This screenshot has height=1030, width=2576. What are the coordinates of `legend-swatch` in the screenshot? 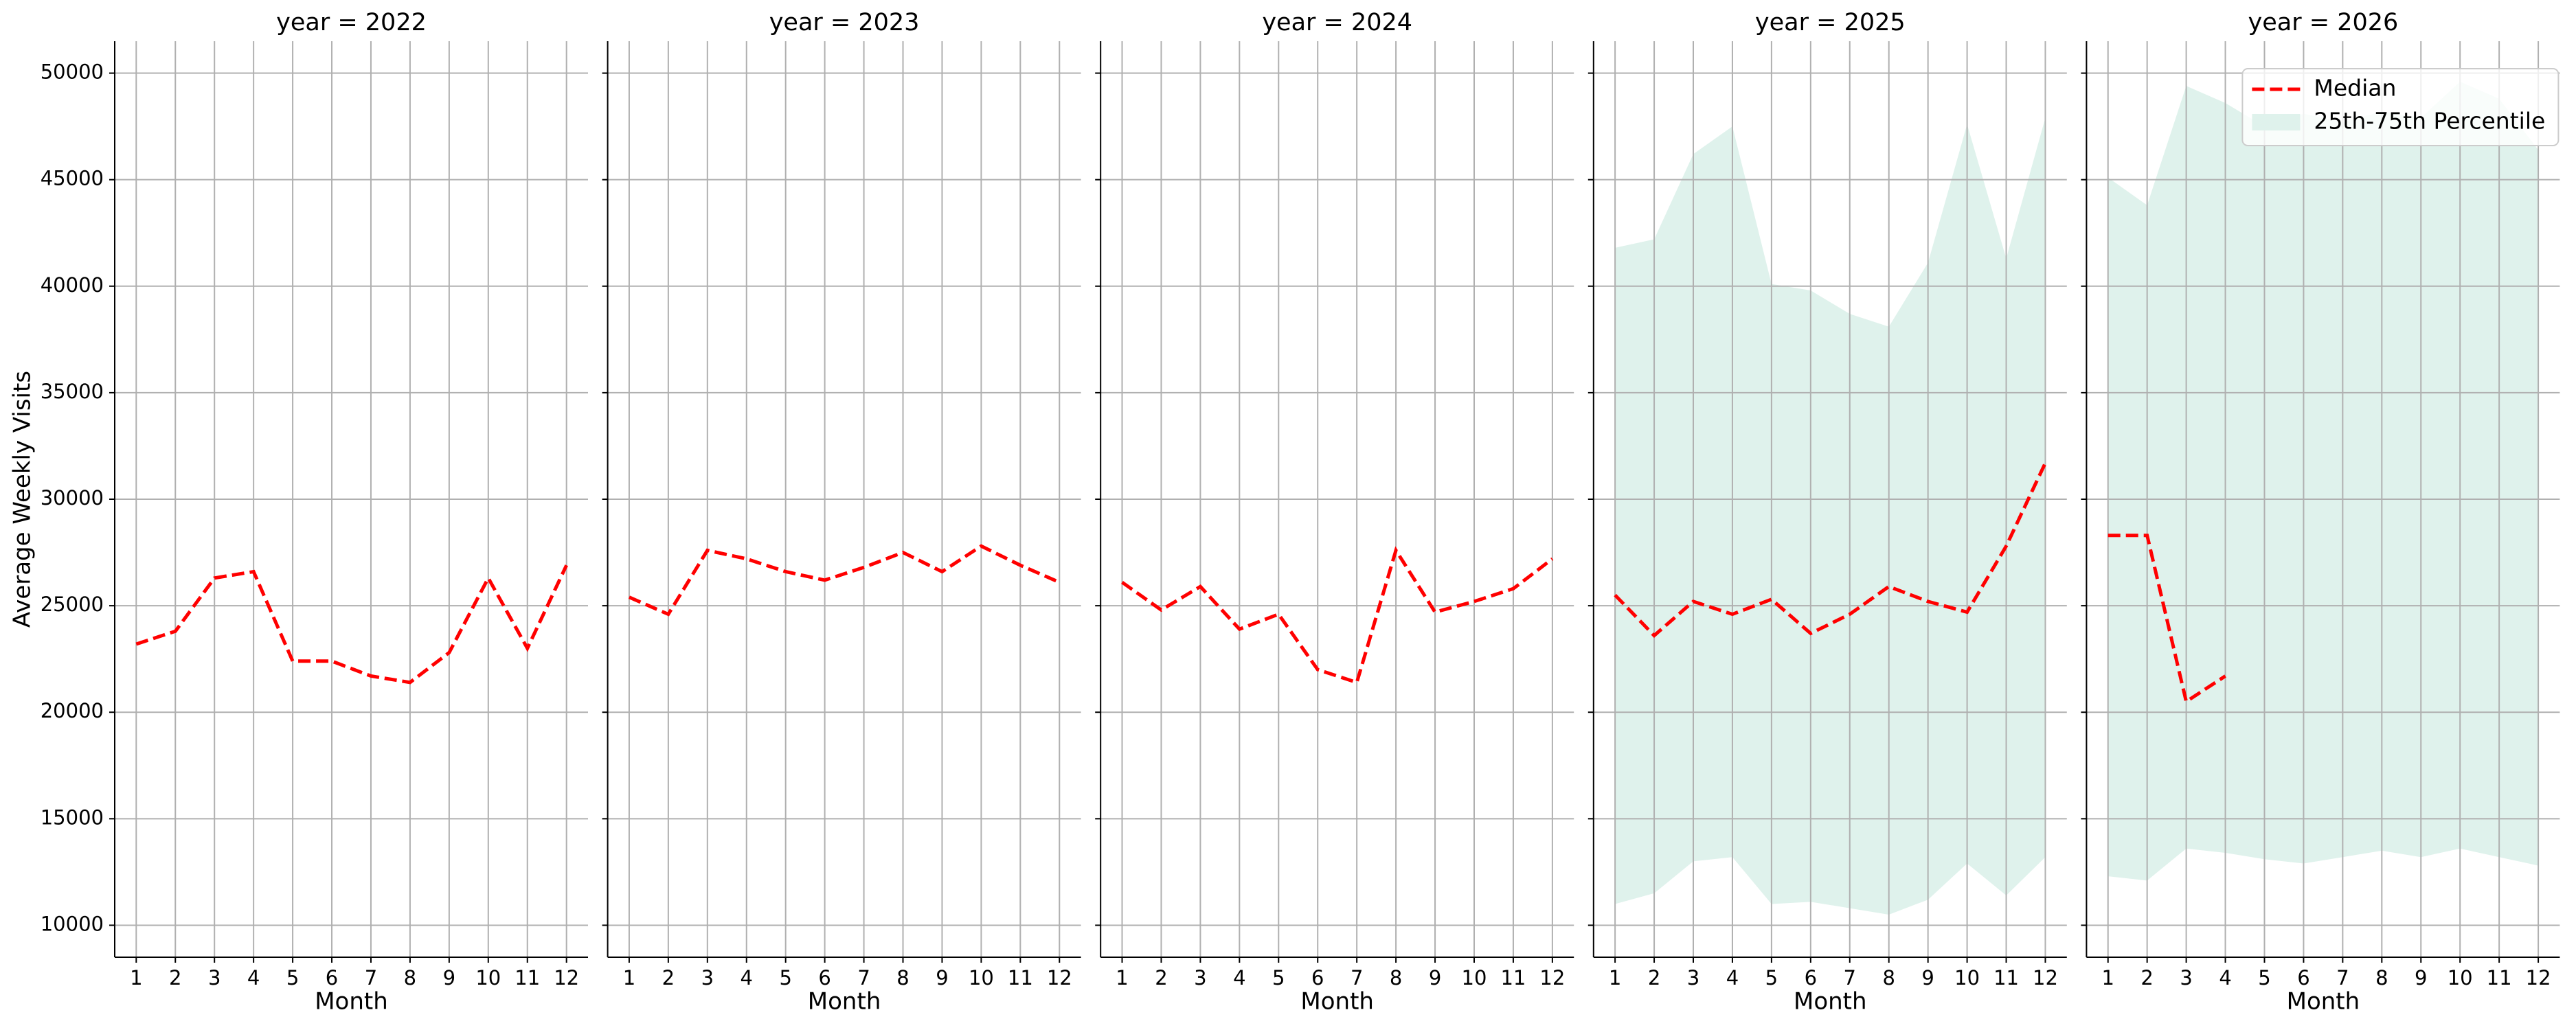 It's located at (2276, 122).